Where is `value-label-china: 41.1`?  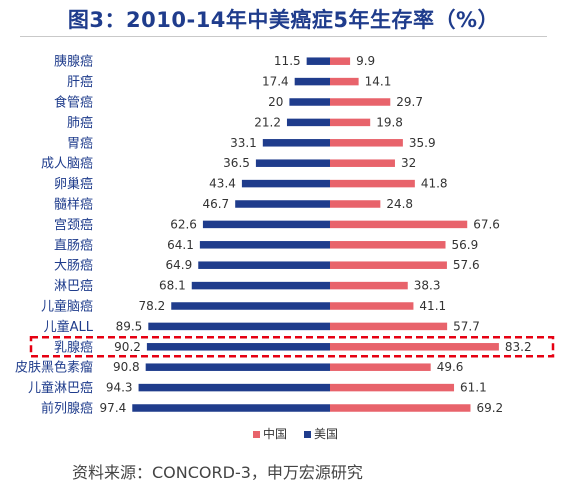
value-label-china: 41.1 is located at coordinates (432, 306).